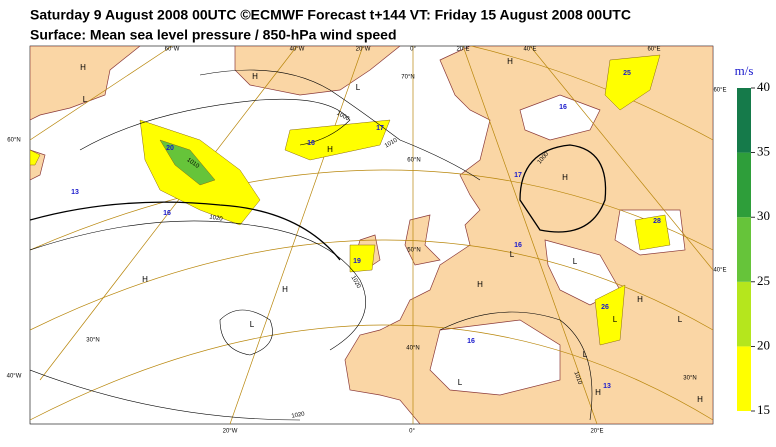 The image size is (776, 447). I want to click on isobar-label: 1010, so click(577, 378).